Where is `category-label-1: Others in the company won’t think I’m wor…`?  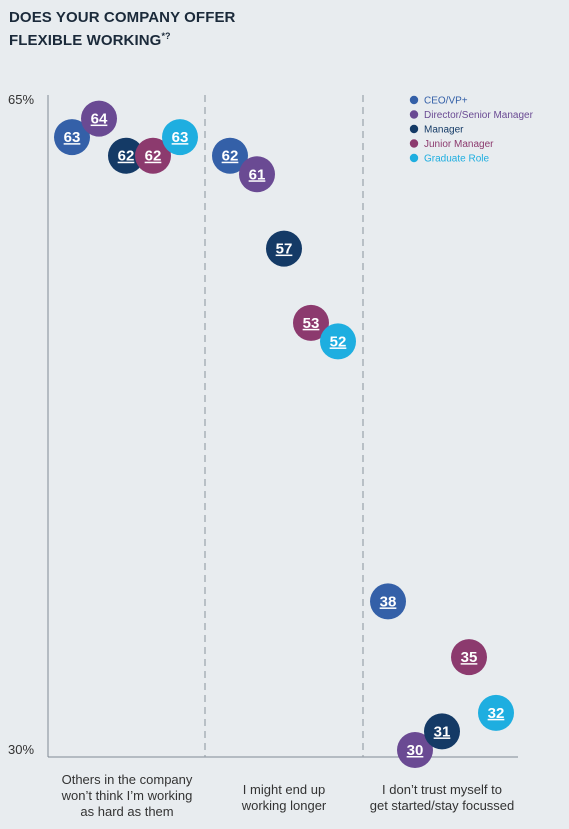
category-label-1: Others in the company won’t think I’m wor… is located at coordinates (127, 796).